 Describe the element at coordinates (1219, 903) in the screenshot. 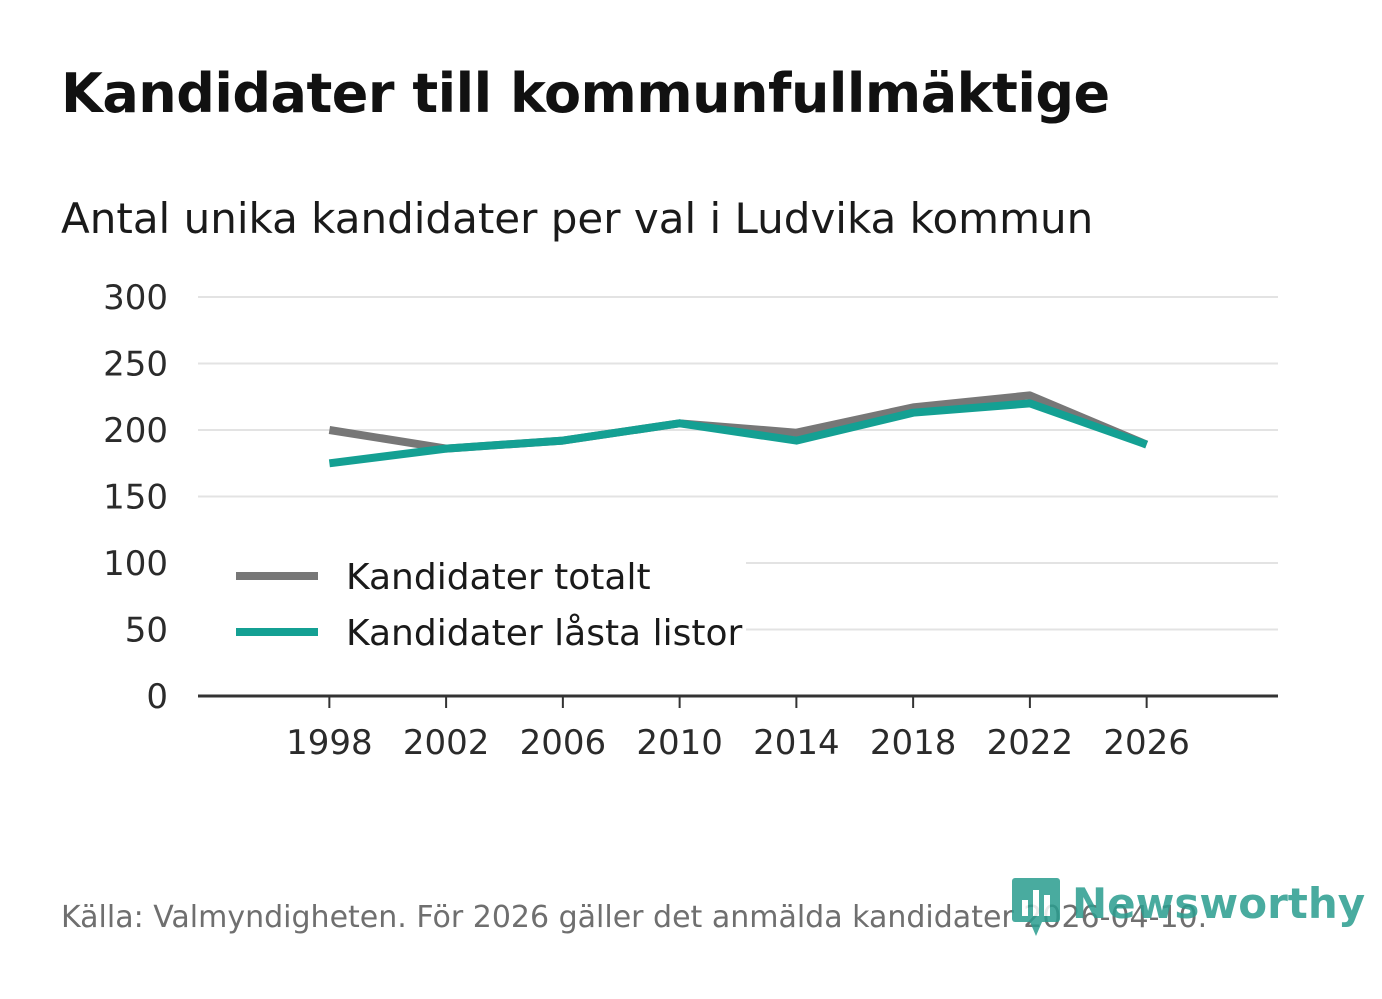

I see `logo-wordmark: Newsworthy` at that location.